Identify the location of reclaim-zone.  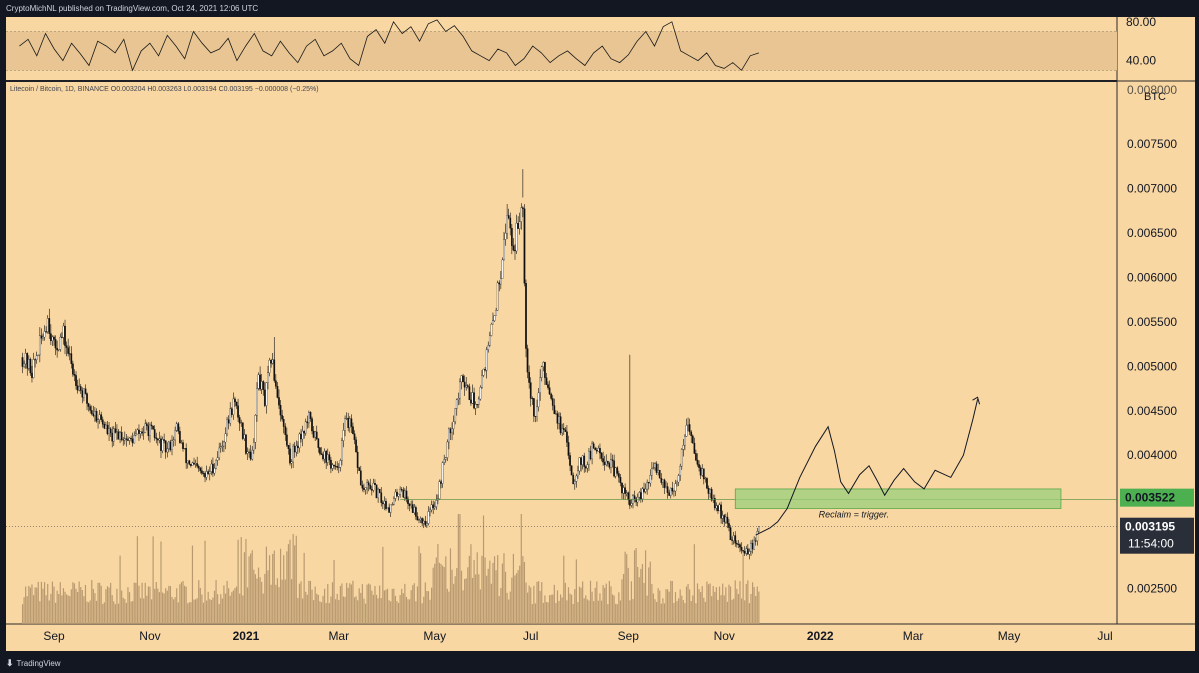
(898, 498).